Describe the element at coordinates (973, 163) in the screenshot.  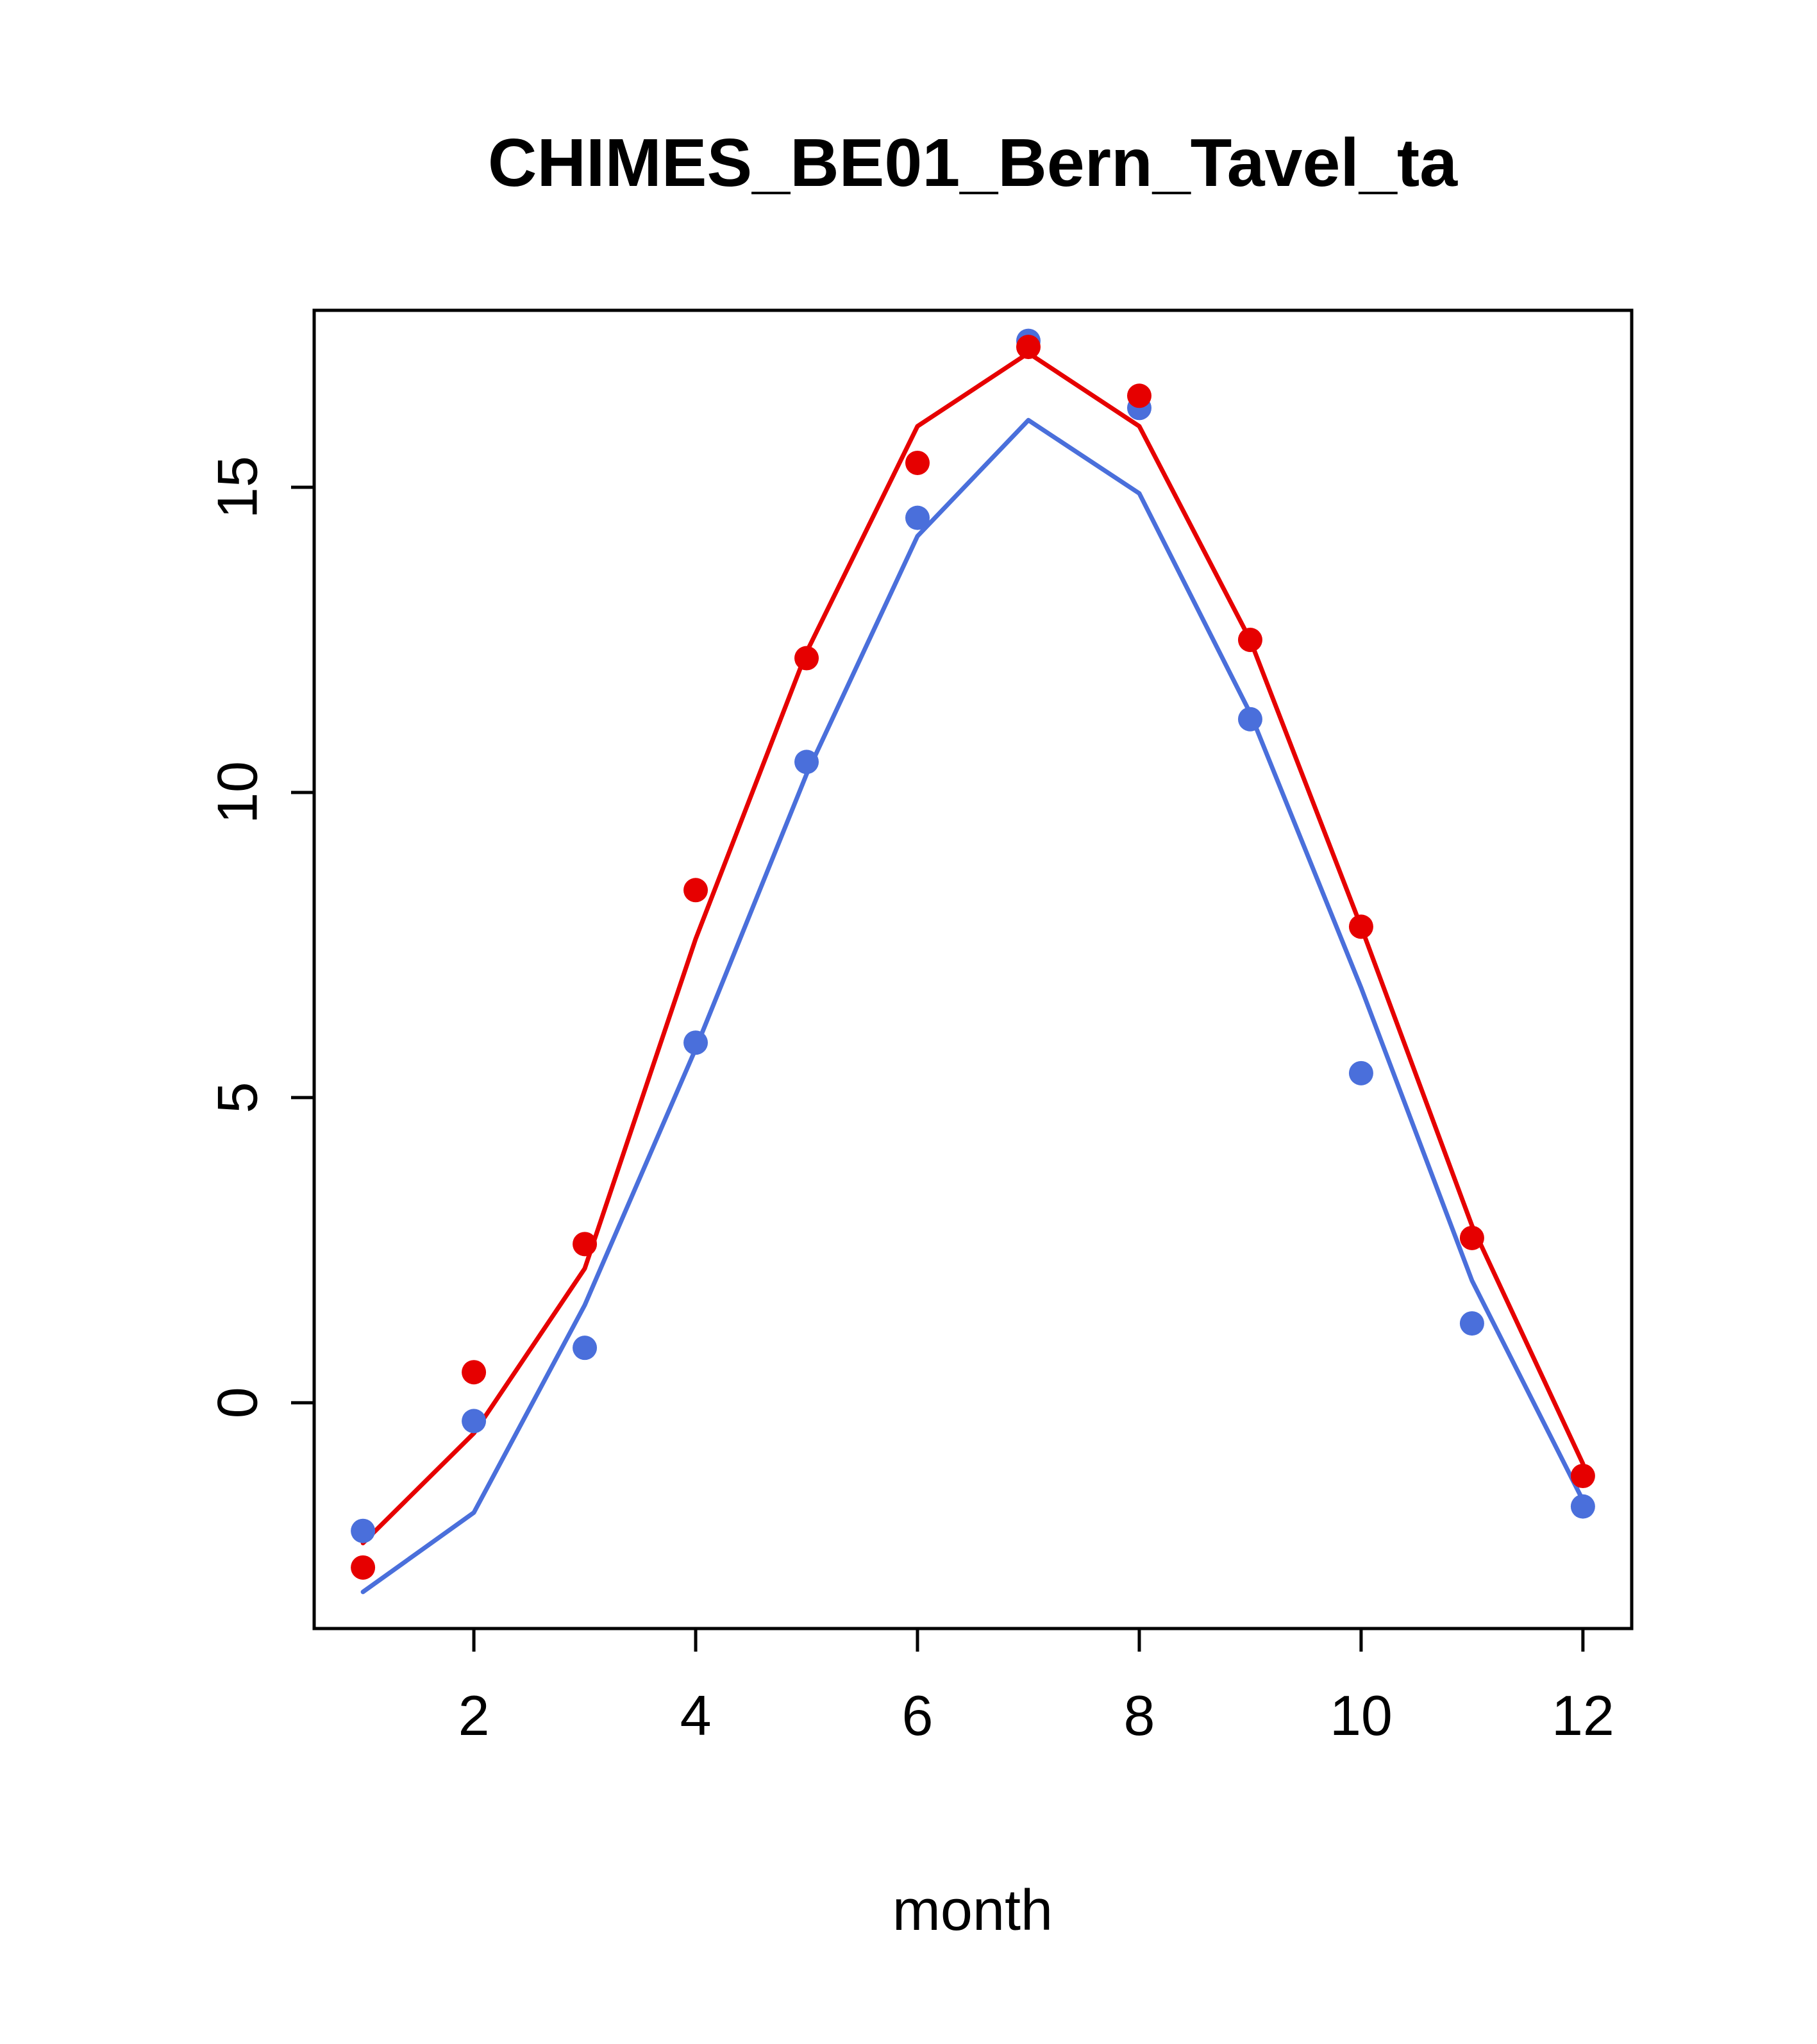
I see `chart-title: CHIMES_BE01_Bern_Tavel_ta` at that location.